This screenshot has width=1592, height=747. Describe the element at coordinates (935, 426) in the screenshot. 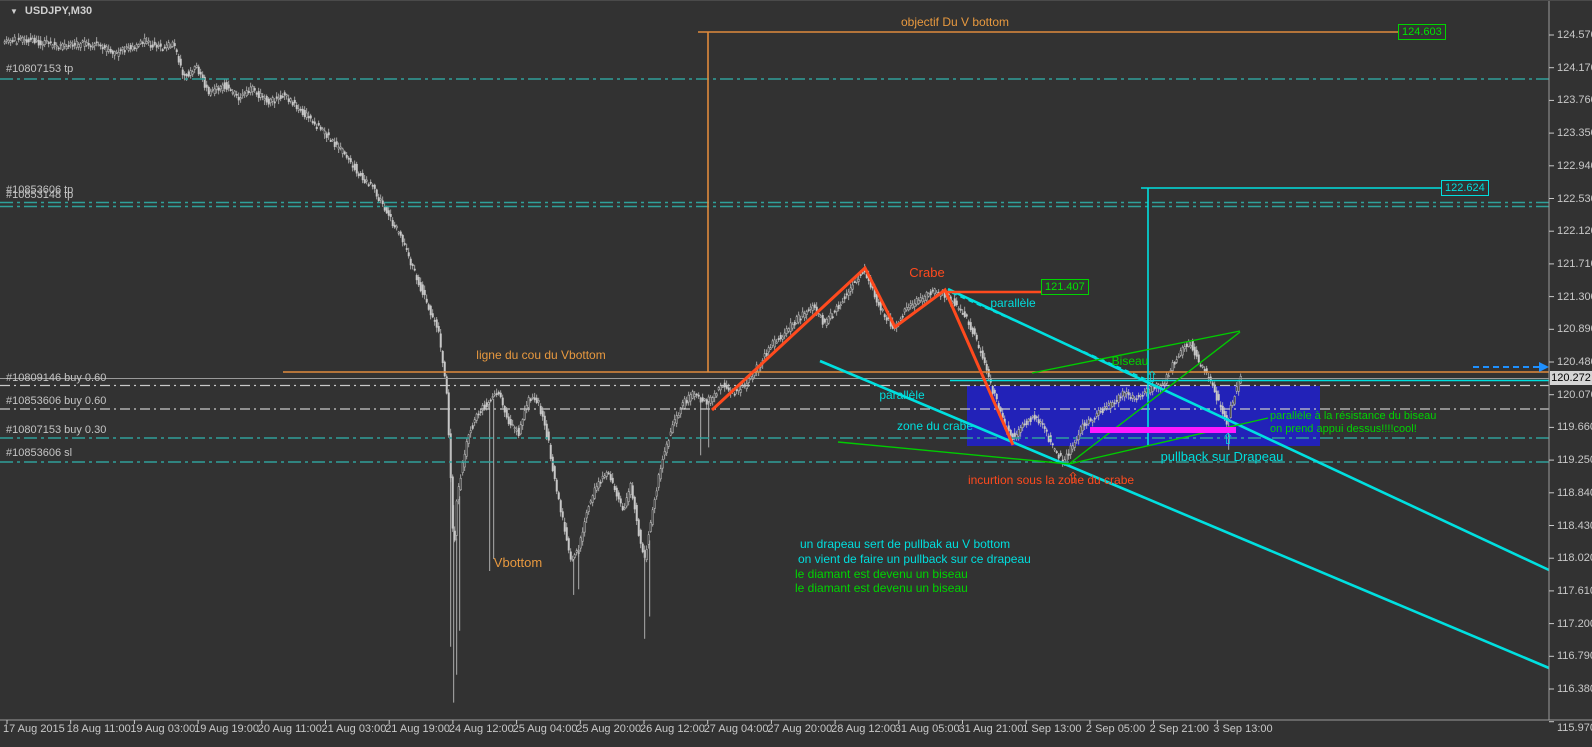

I see `zone-du-crabe-label: zone du crabe` at that location.